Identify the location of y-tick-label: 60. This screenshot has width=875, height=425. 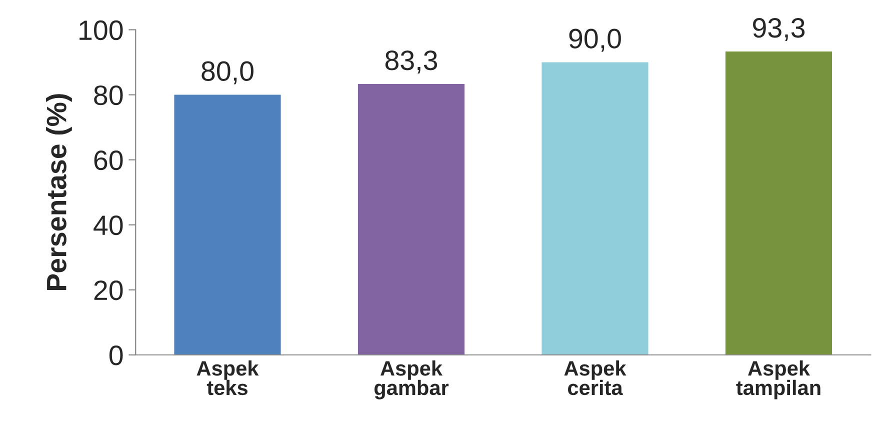
(108, 160).